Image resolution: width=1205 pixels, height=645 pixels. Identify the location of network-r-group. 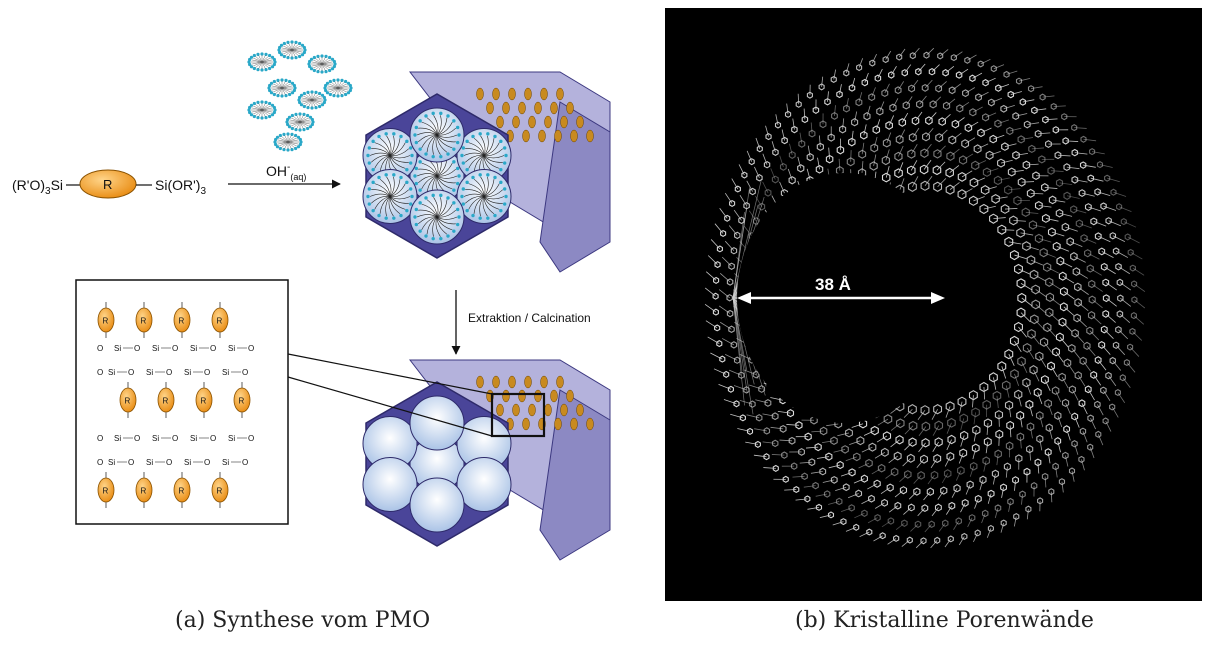
(128, 400).